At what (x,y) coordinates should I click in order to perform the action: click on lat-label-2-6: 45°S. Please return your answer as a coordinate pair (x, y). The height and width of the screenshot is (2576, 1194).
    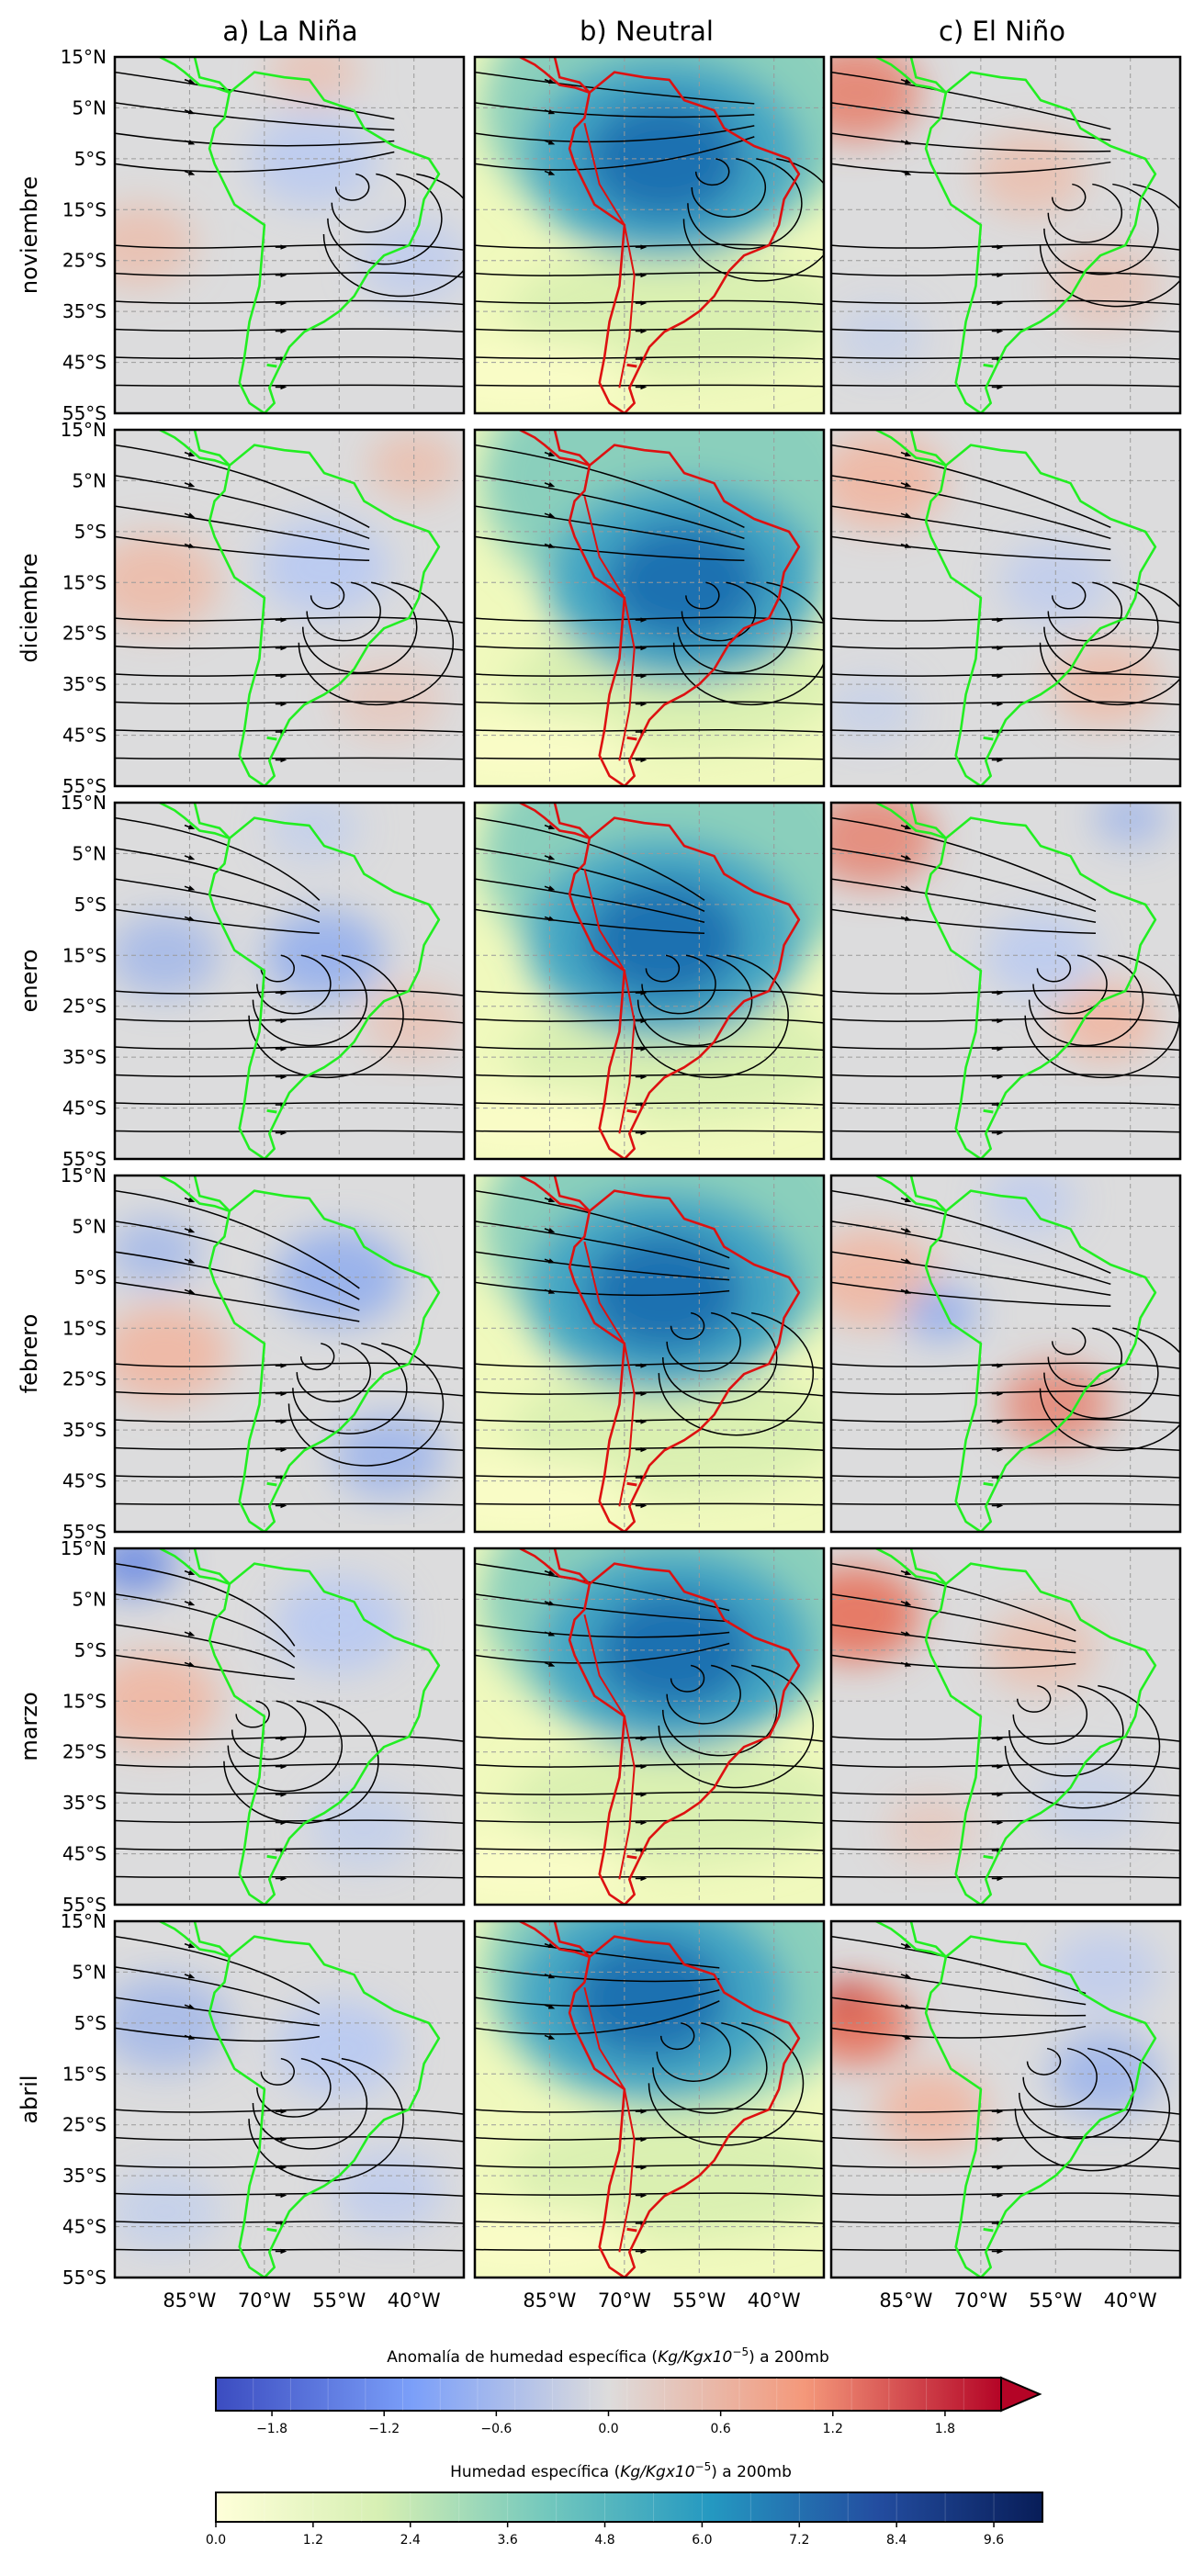
    Looking at the image, I should click on (84, 1108).